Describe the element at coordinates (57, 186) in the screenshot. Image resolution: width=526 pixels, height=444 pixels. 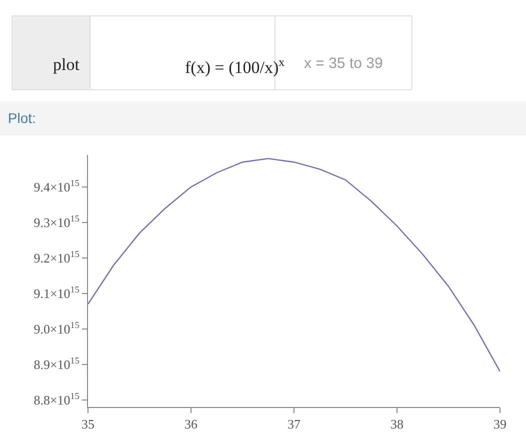
I see `y-tick-label: 9.4×10$^{15}$` at that location.